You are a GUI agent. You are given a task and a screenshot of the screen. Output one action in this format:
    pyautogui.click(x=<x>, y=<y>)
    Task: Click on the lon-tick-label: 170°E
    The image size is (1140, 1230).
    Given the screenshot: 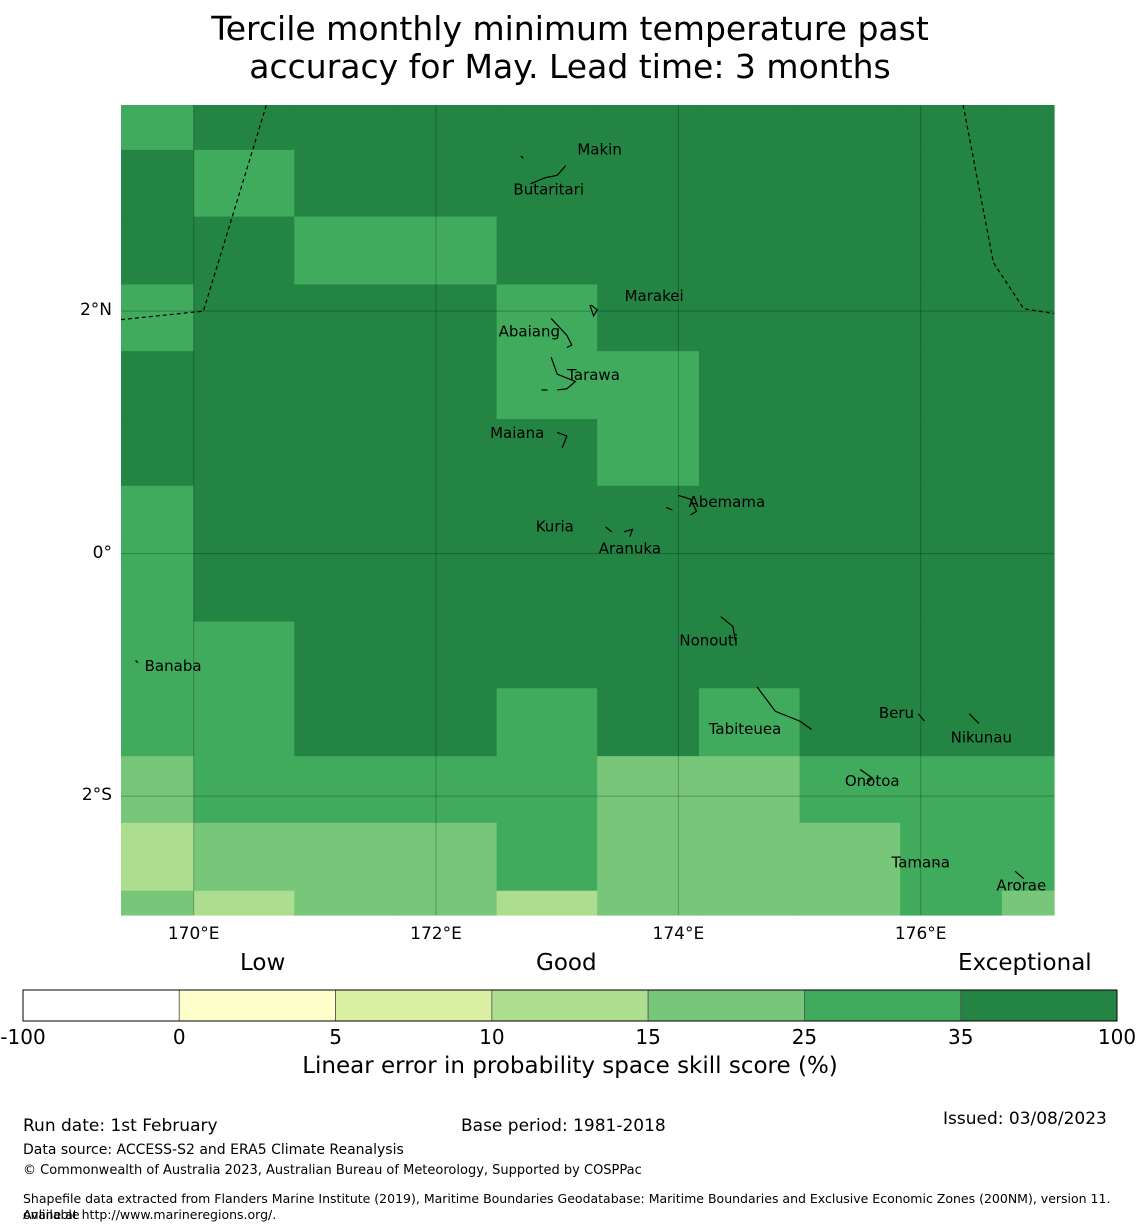 What is the action you would take?
    pyautogui.click(x=193, y=934)
    